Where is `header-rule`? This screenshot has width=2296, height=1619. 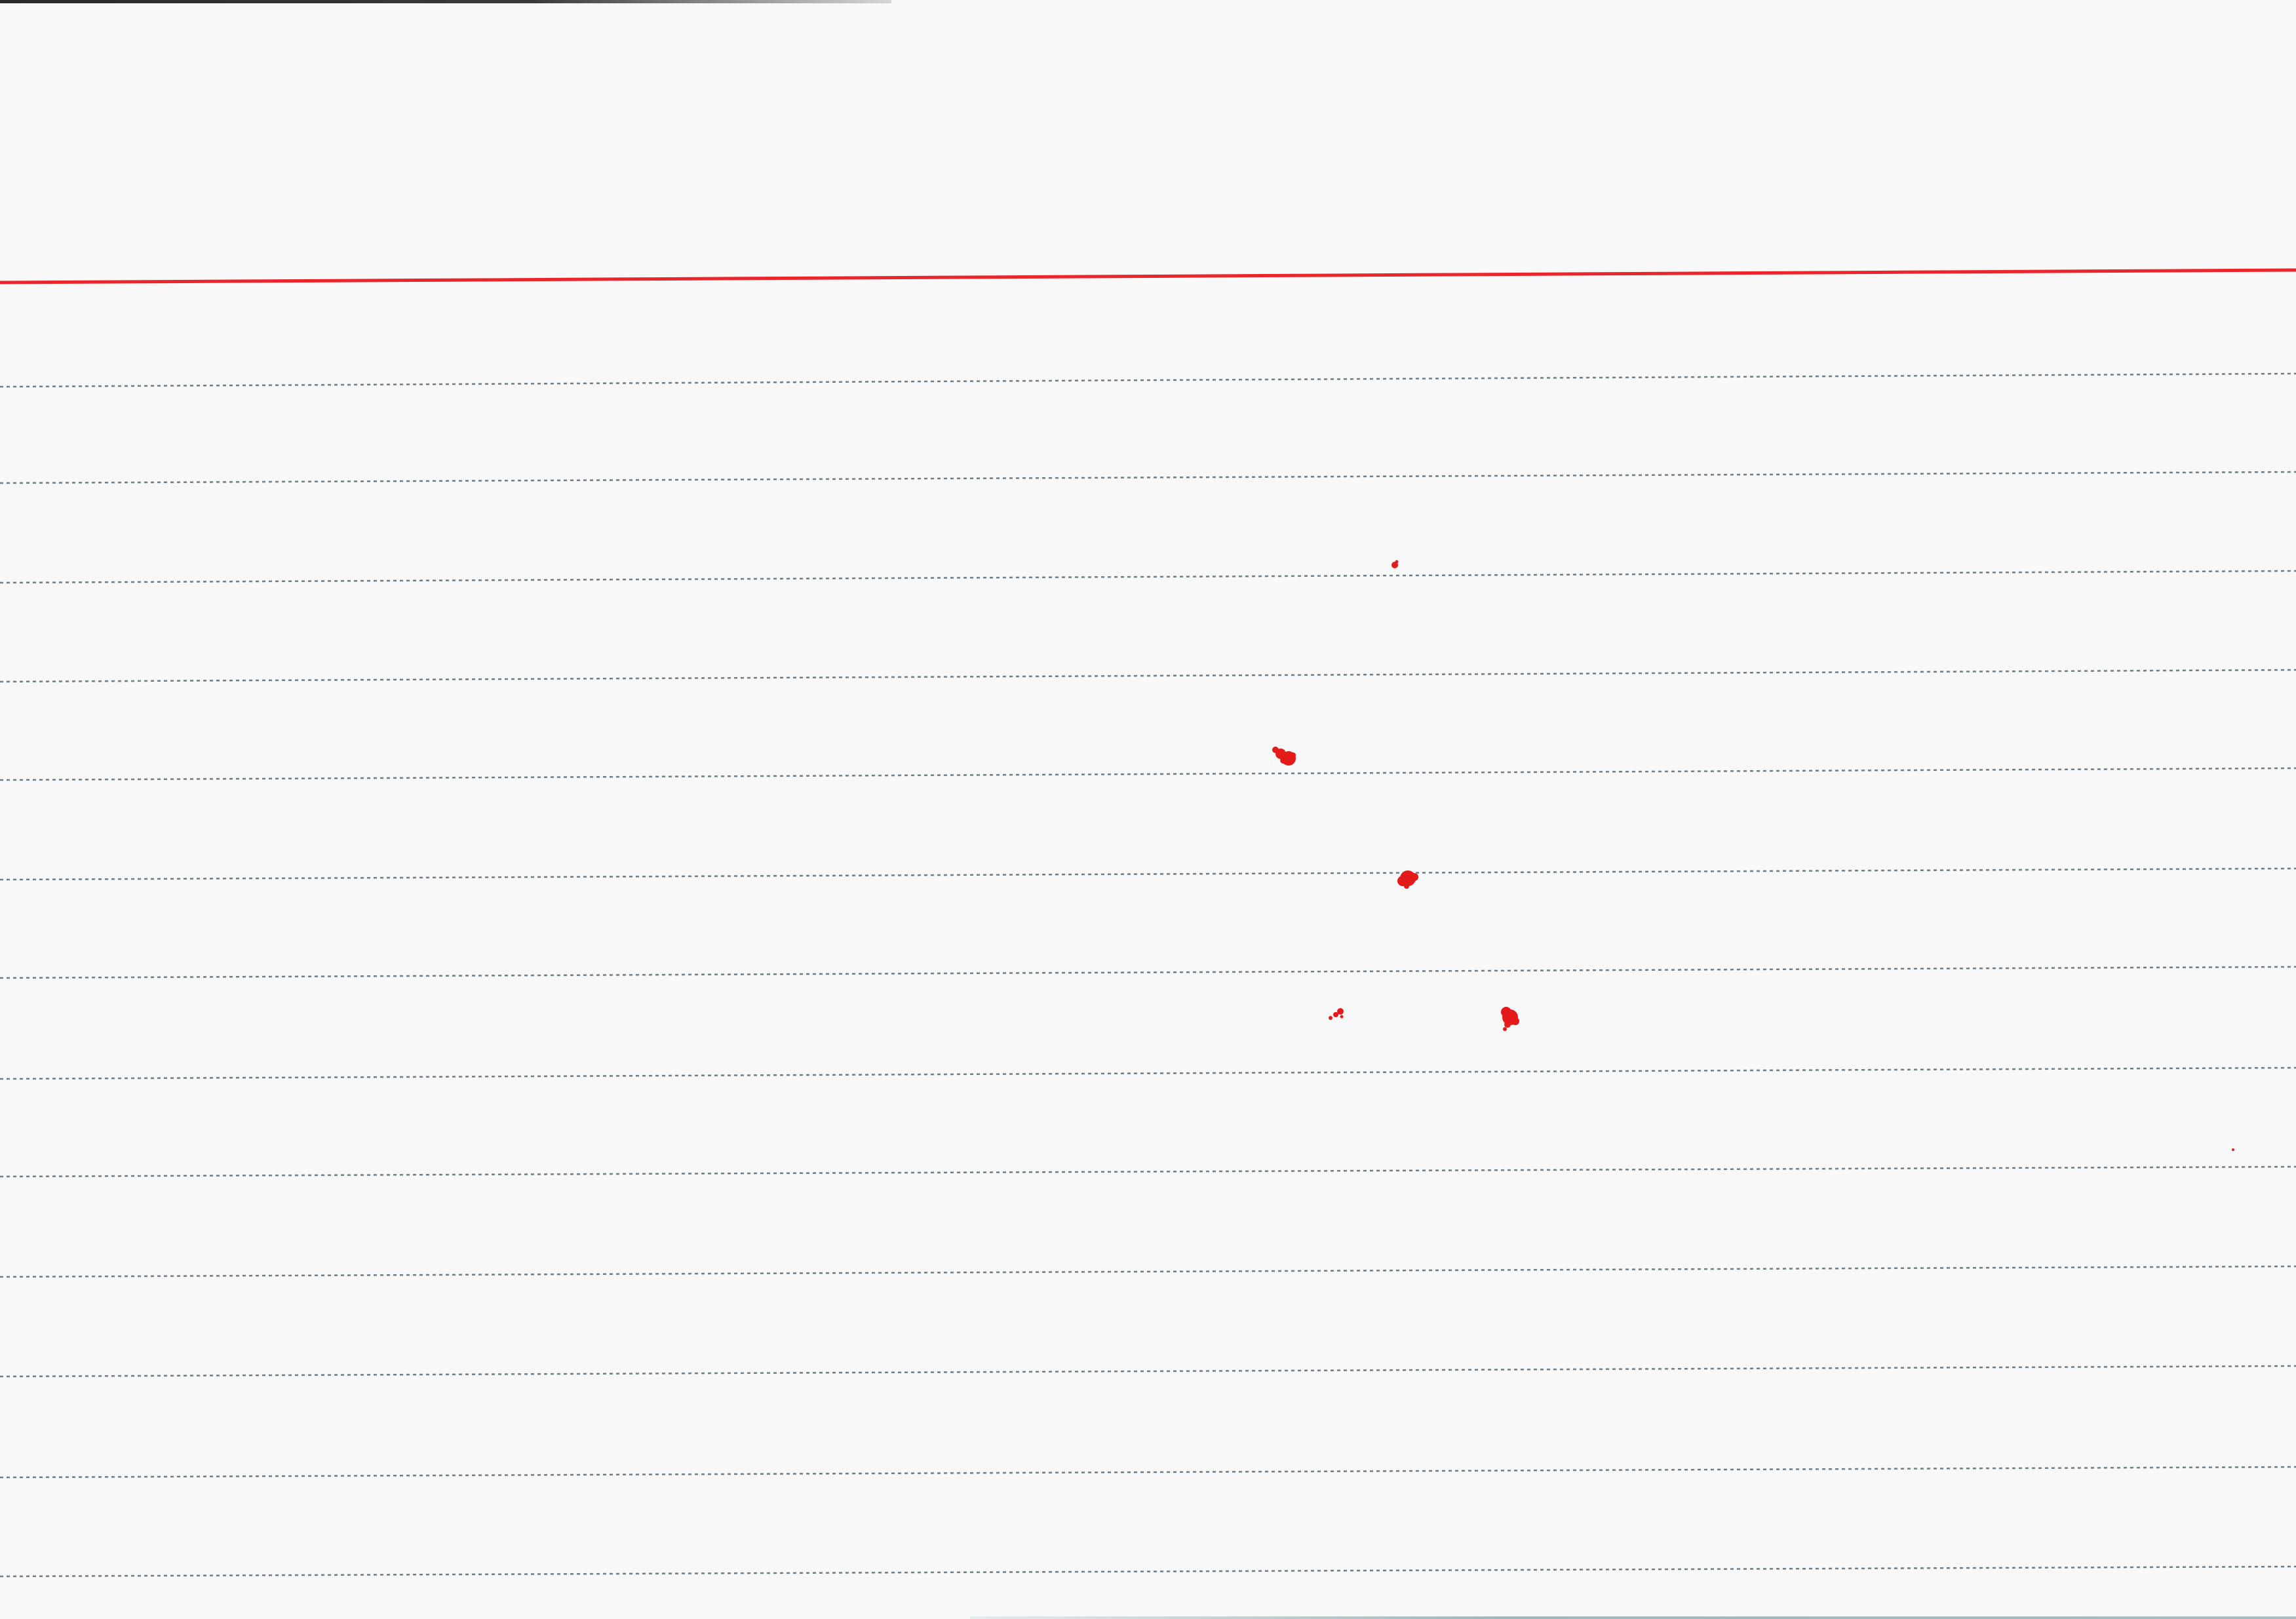 header-rule is located at coordinates (1148, 276).